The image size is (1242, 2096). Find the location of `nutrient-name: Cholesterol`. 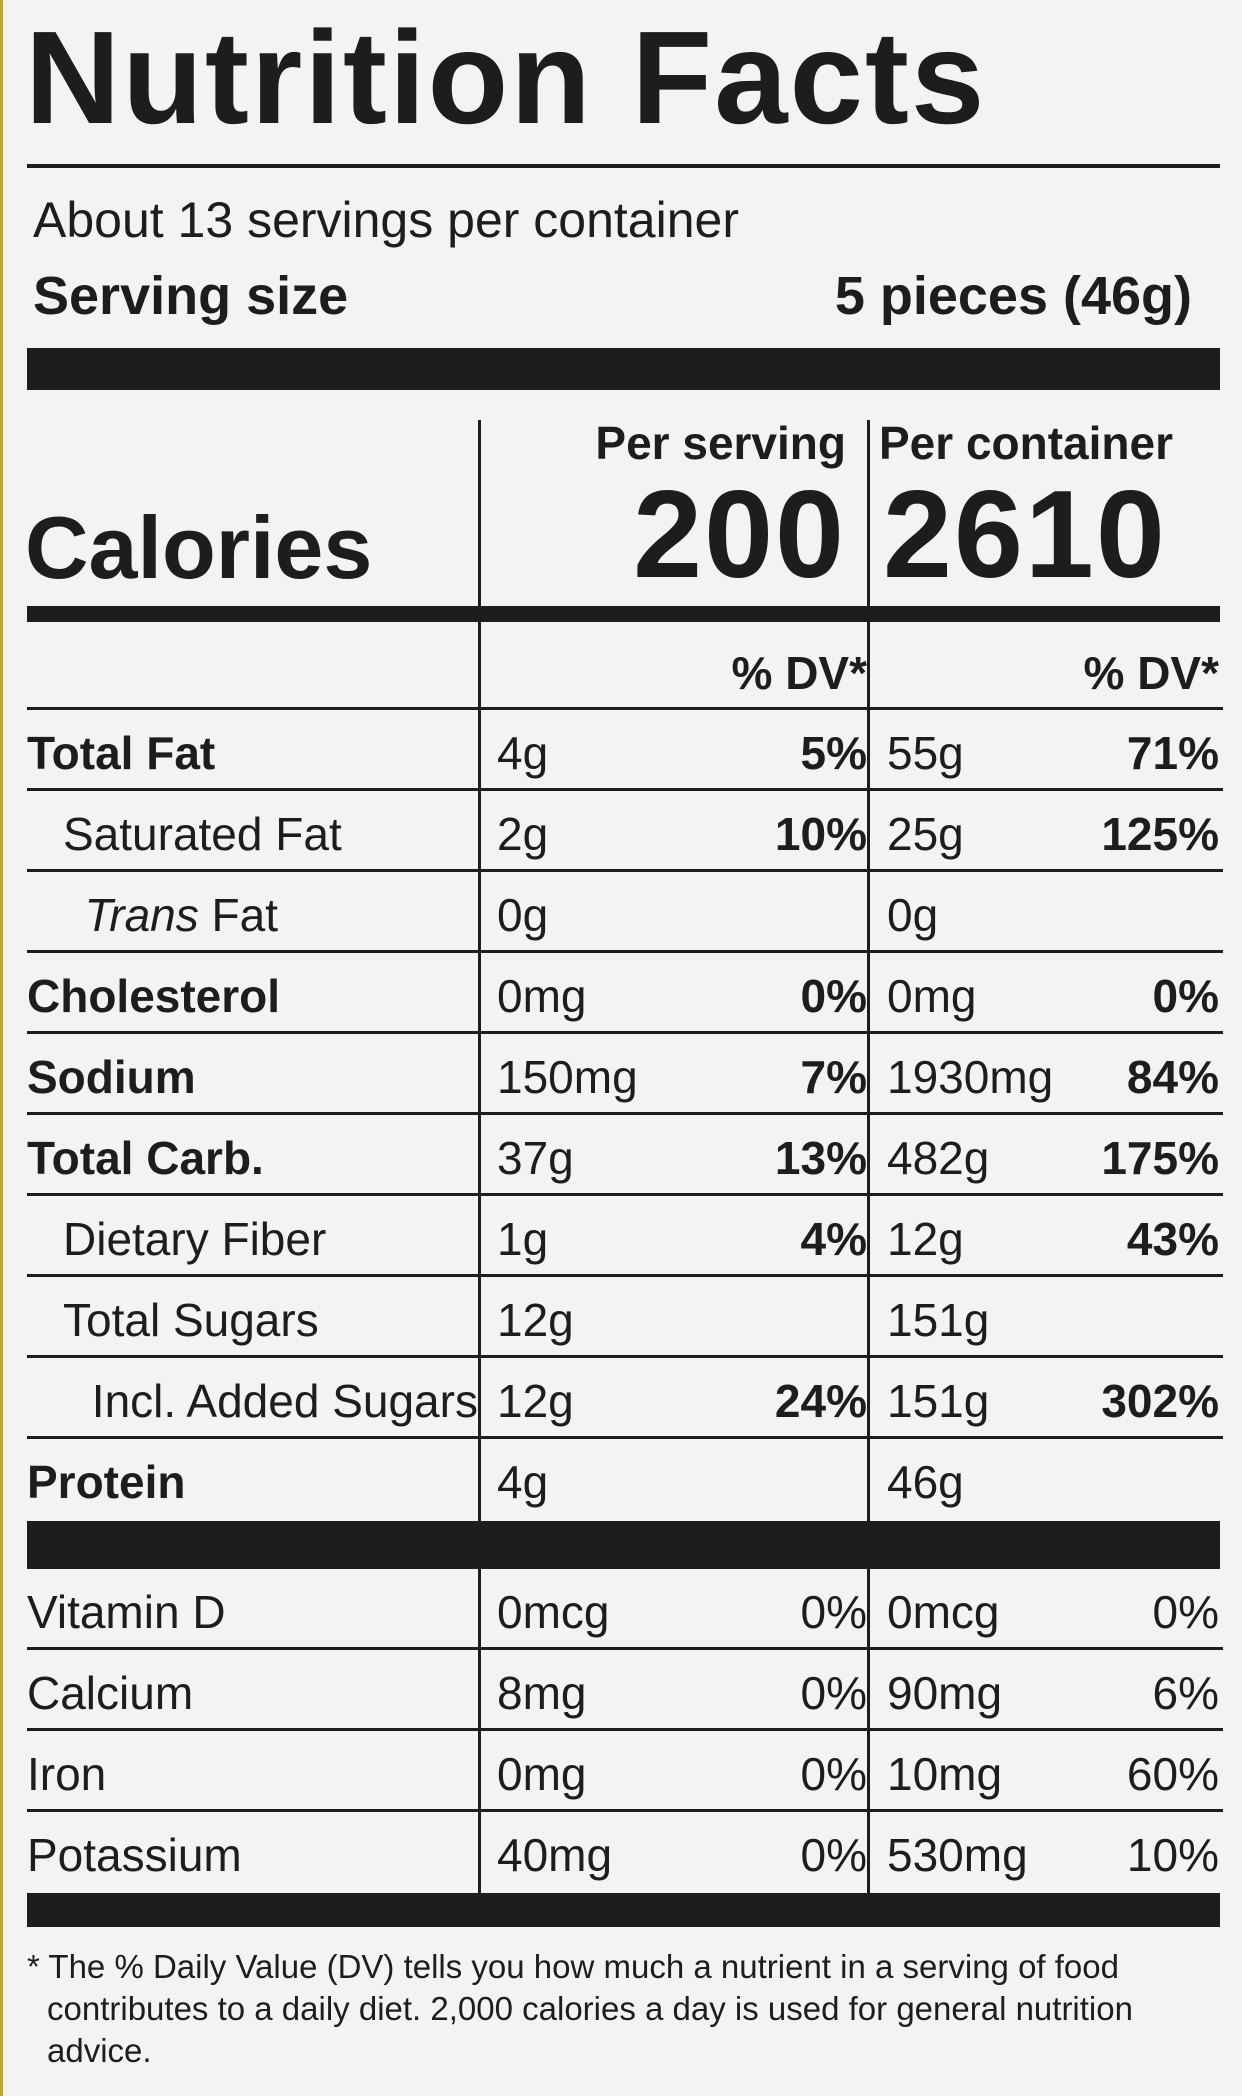

nutrient-name: Cholesterol is located at coordinates (154, 996).